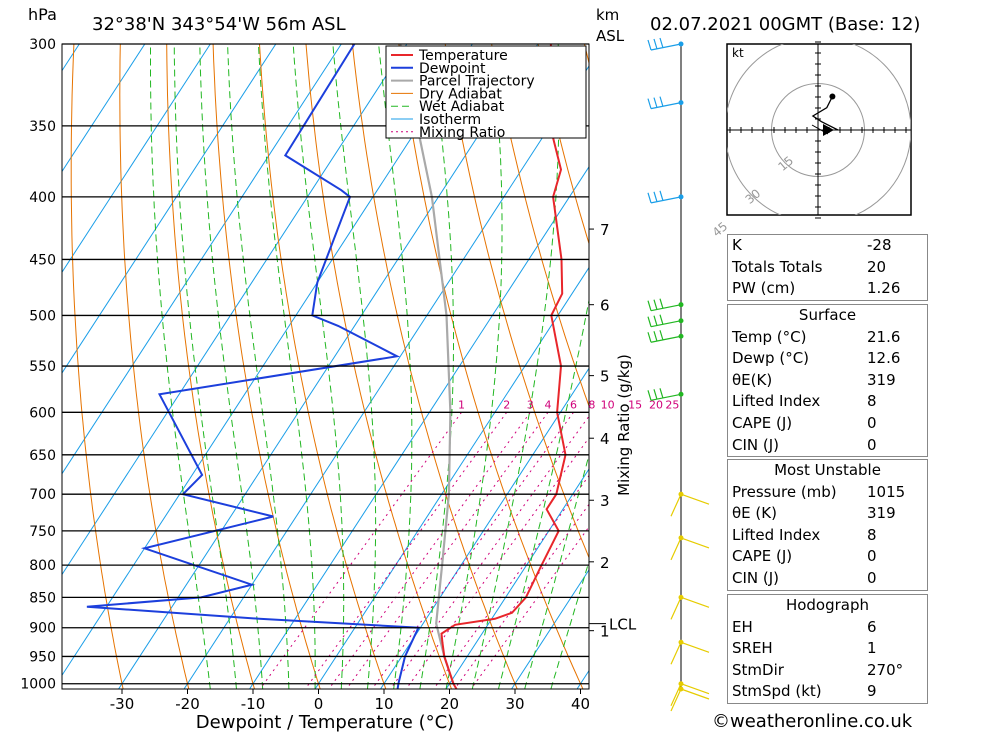 The height and width of the screenshot is (733, 1000). What do you see at coordinates (427, 364) in the screenshot?
I see `parcel-trajectory-line` at bounding box center [427, 364].